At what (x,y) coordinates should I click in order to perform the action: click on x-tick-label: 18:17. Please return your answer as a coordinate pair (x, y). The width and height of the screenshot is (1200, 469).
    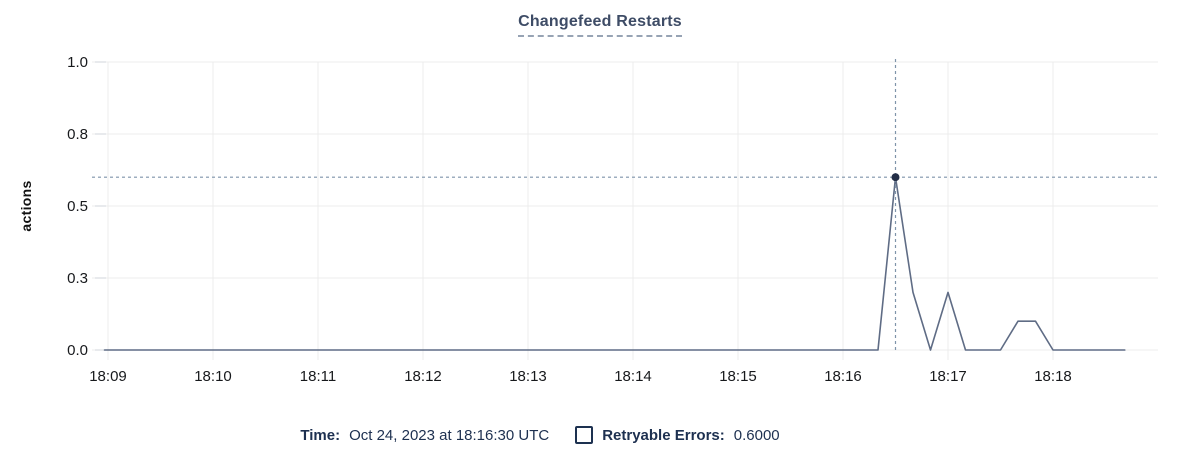
    Looking at the image, I should click on (948, 376).